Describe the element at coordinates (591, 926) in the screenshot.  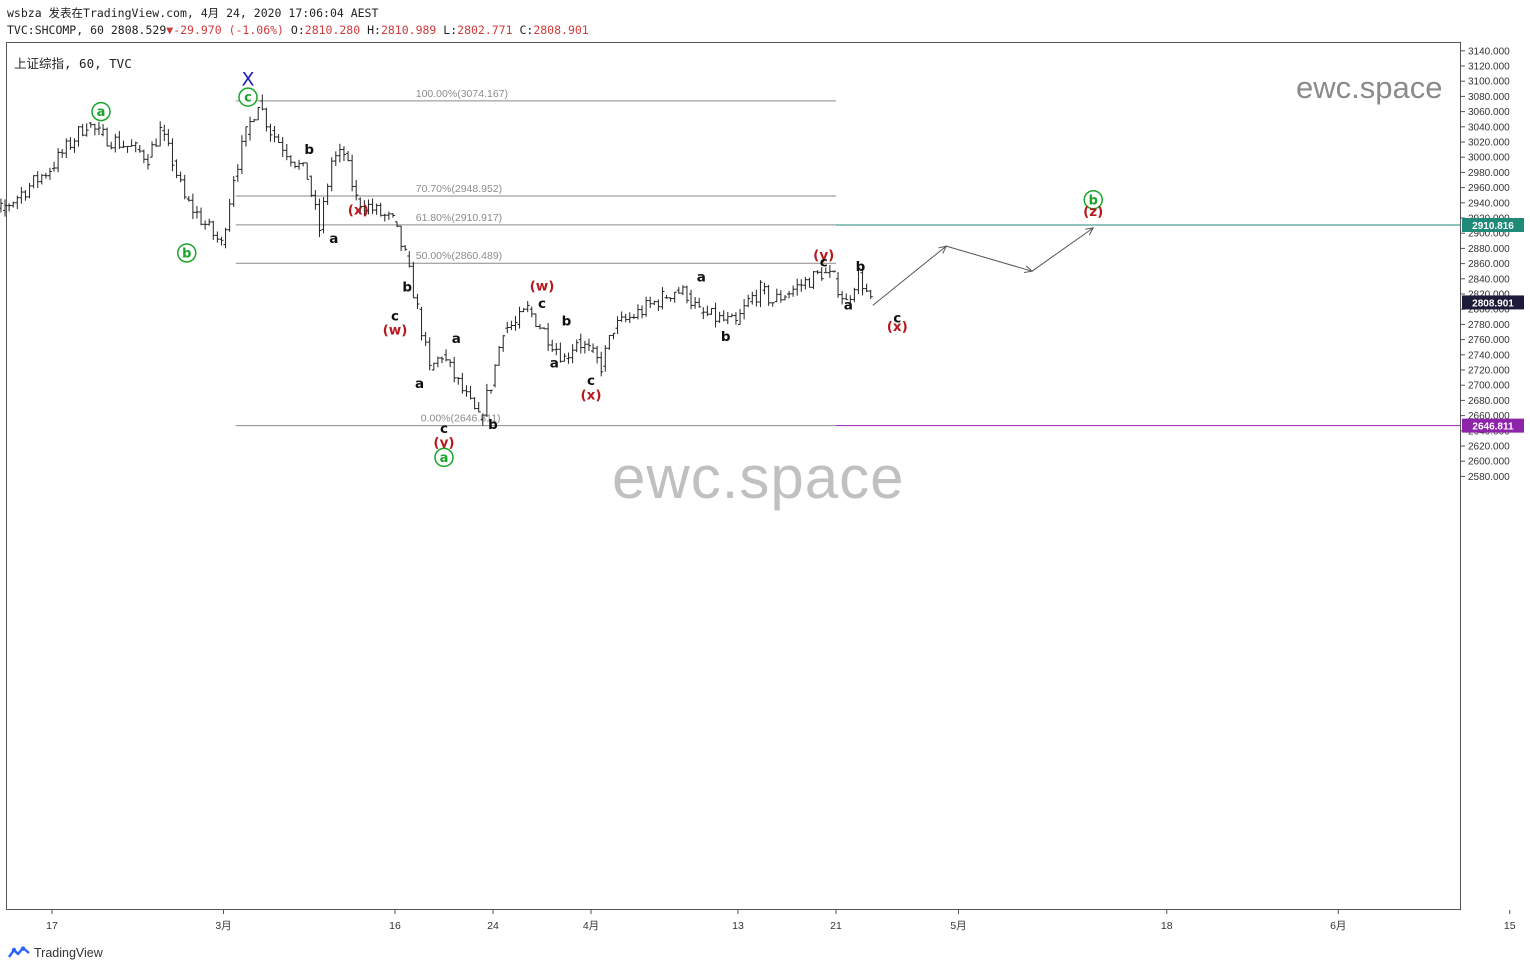
I see `x-tick-label: 4月` at that location.